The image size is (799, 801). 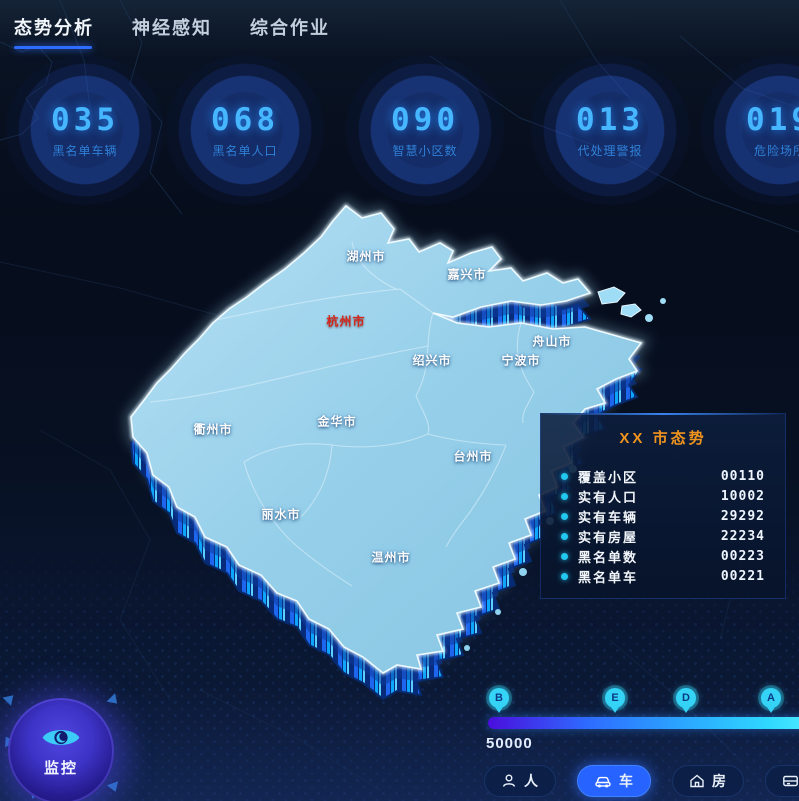 What do you see at coordinates (85, 119) in the screenshot?
I see `stat-value: 035` at bounding box center [85, 119].